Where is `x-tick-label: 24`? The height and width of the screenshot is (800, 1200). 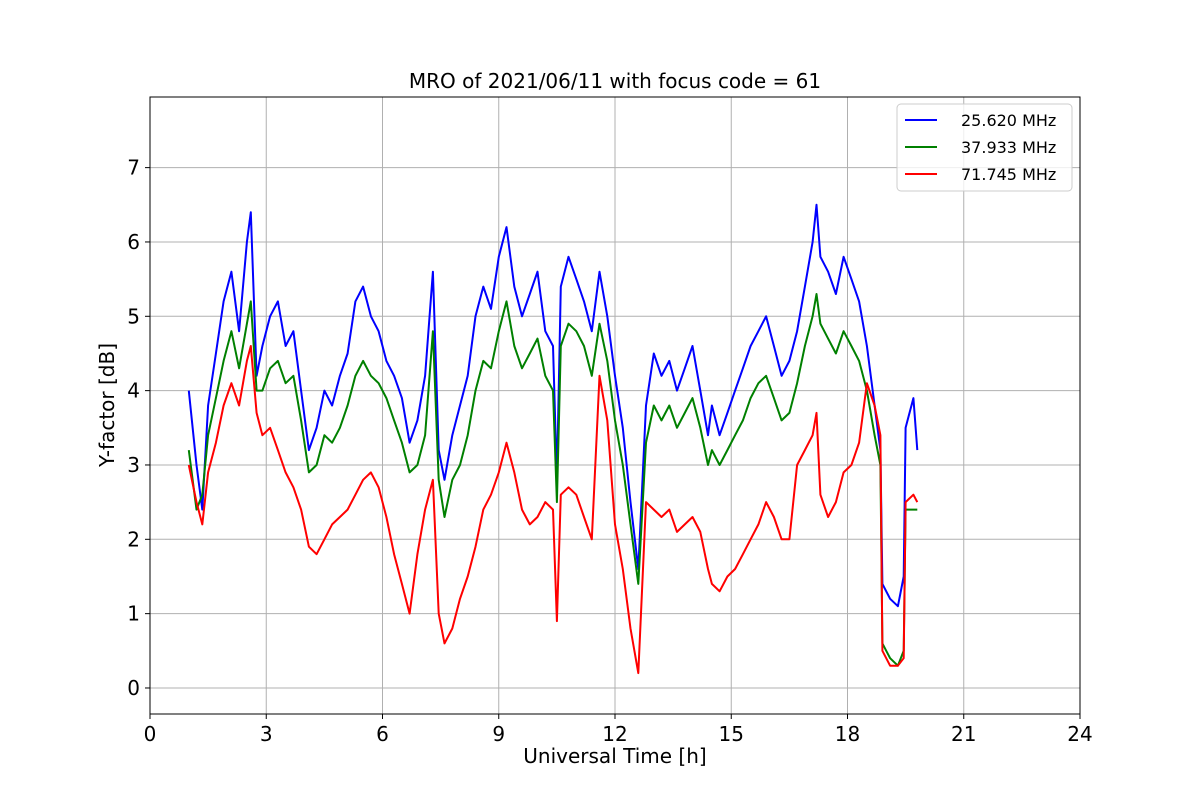 x-tick-label: 24 is located at coordinates (1079, 734).